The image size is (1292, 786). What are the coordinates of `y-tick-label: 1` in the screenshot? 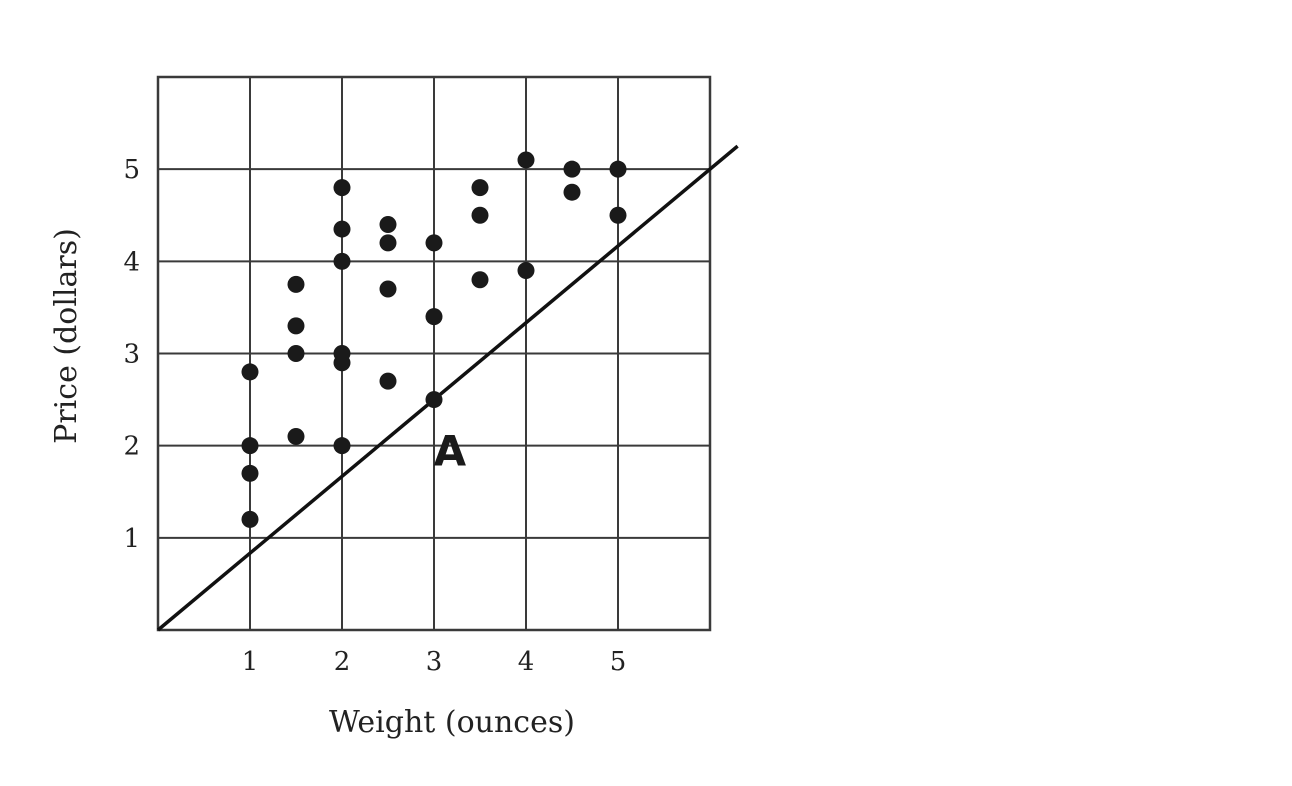 It's located at (131, 539).